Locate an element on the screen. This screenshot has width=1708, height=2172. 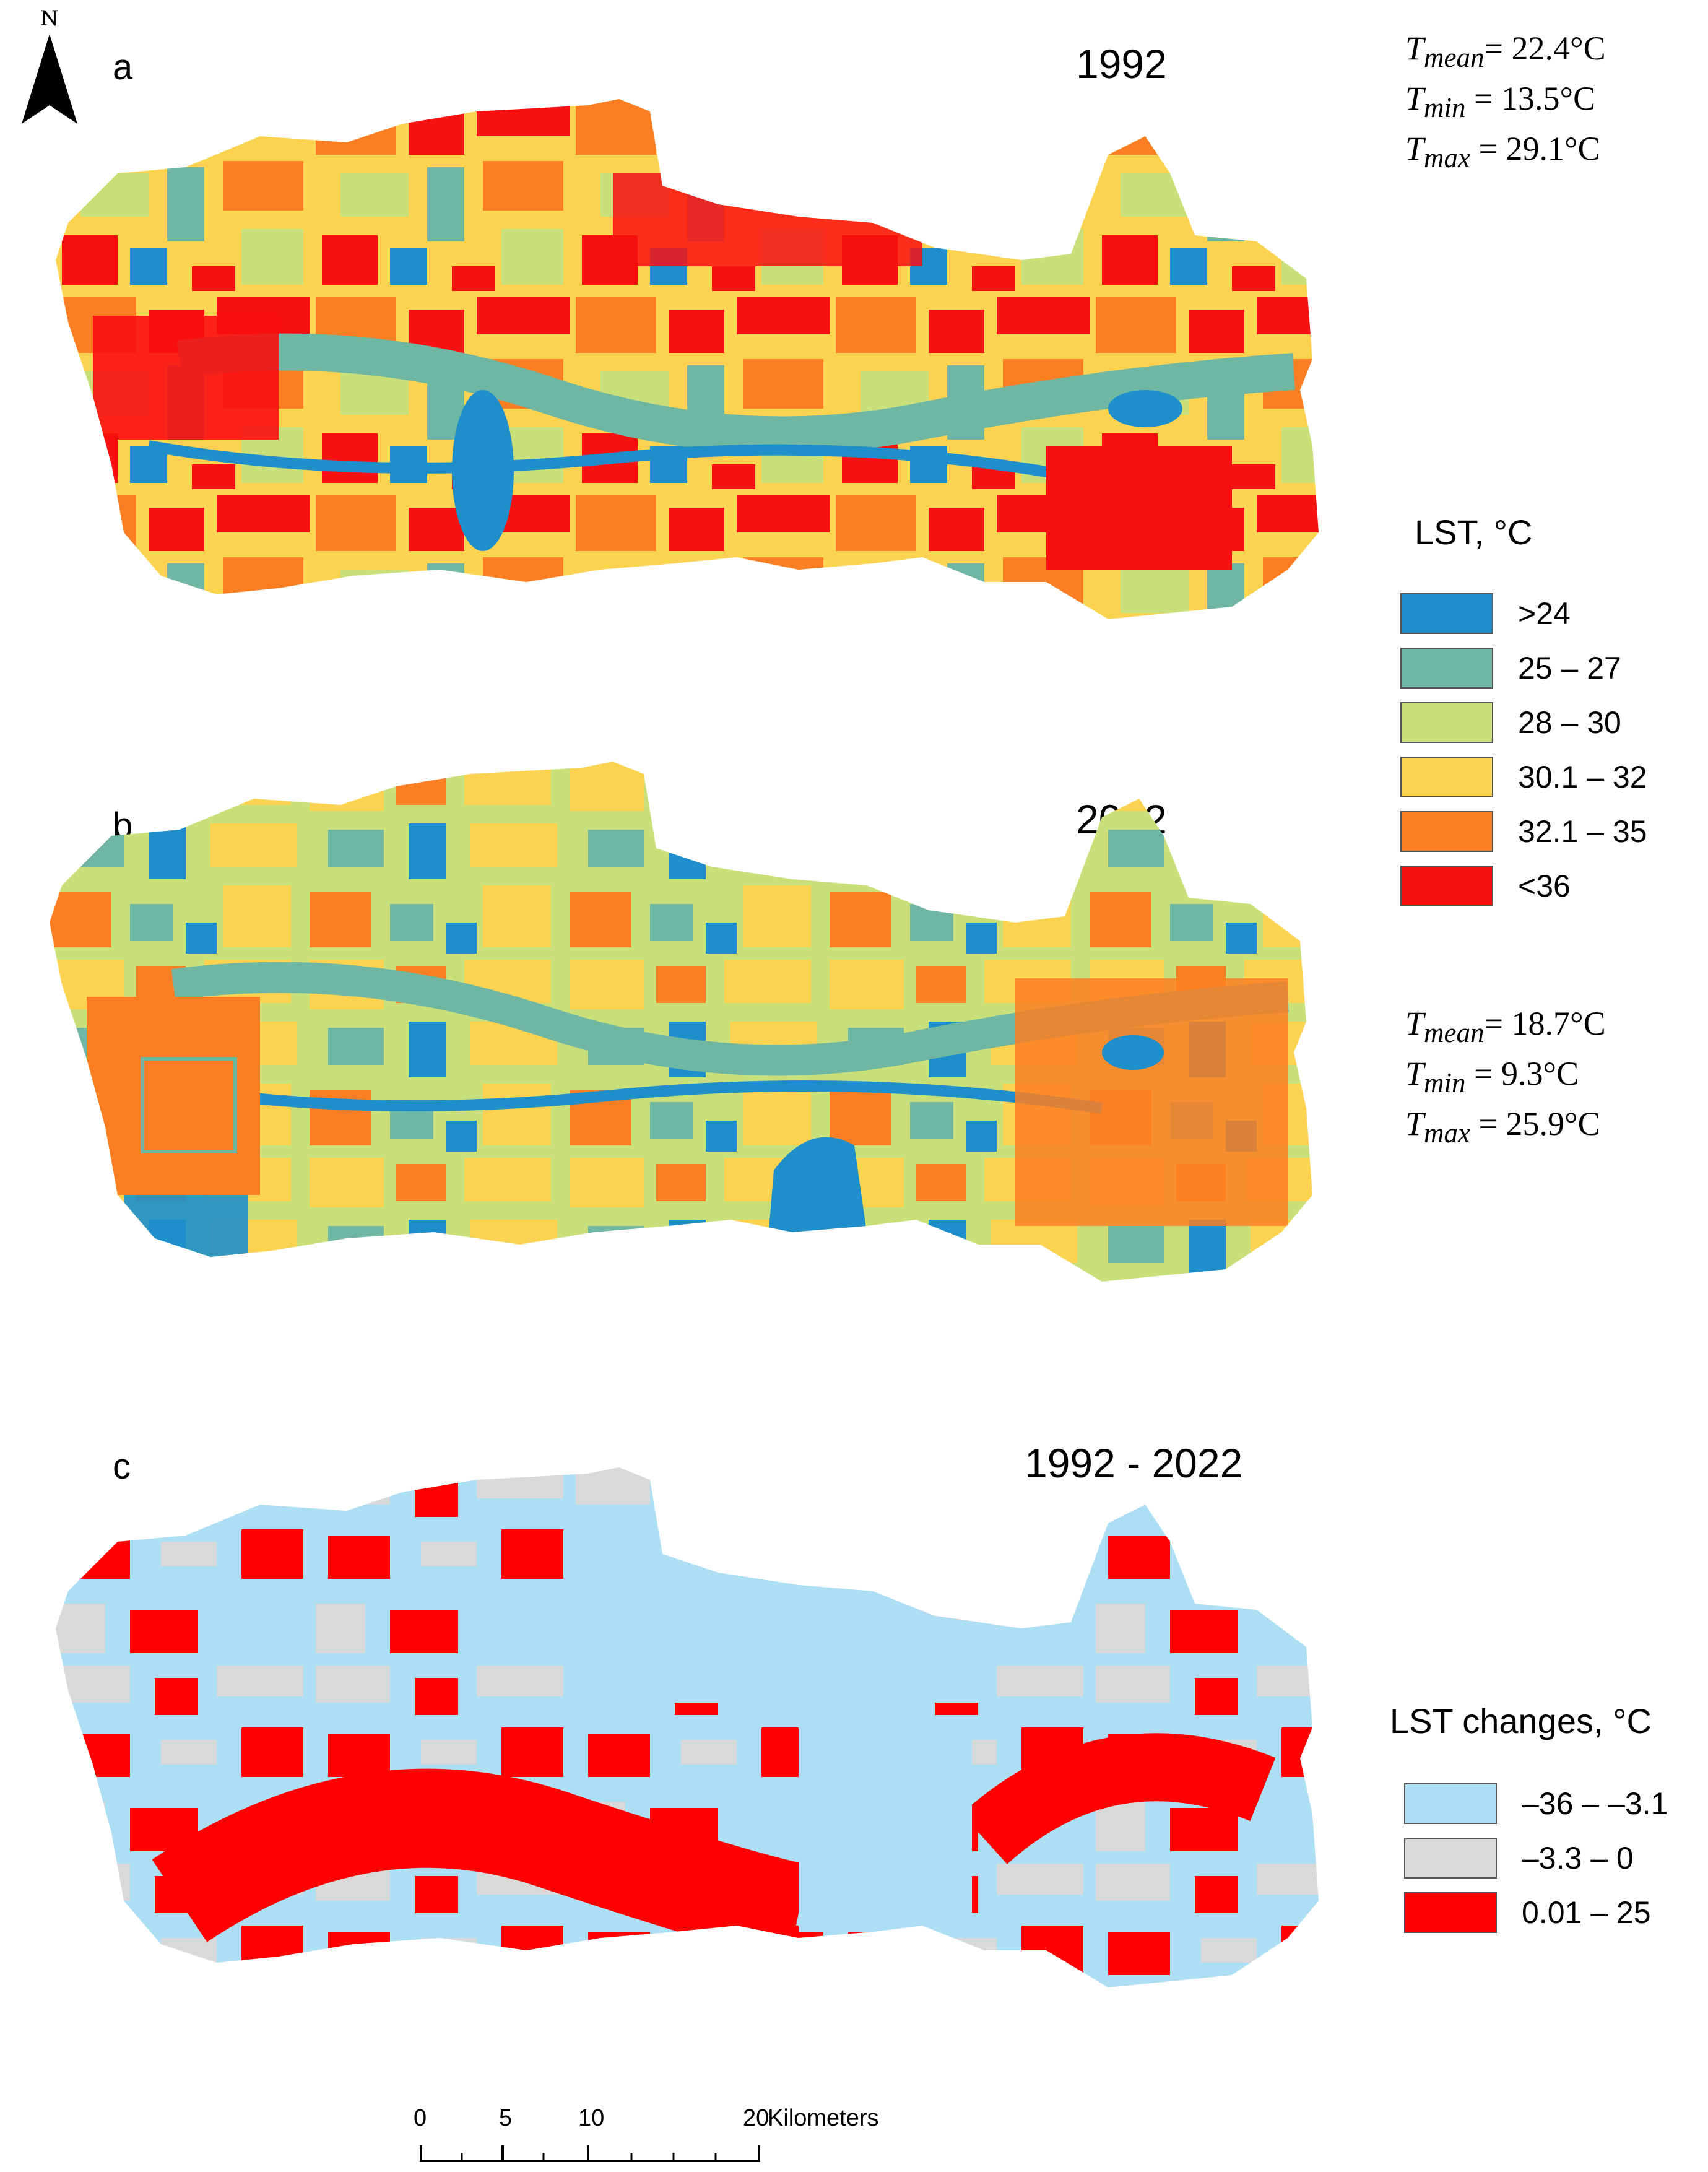
stat-min: Tmin = 9.3°C is located at coordinates (1492, 1076).